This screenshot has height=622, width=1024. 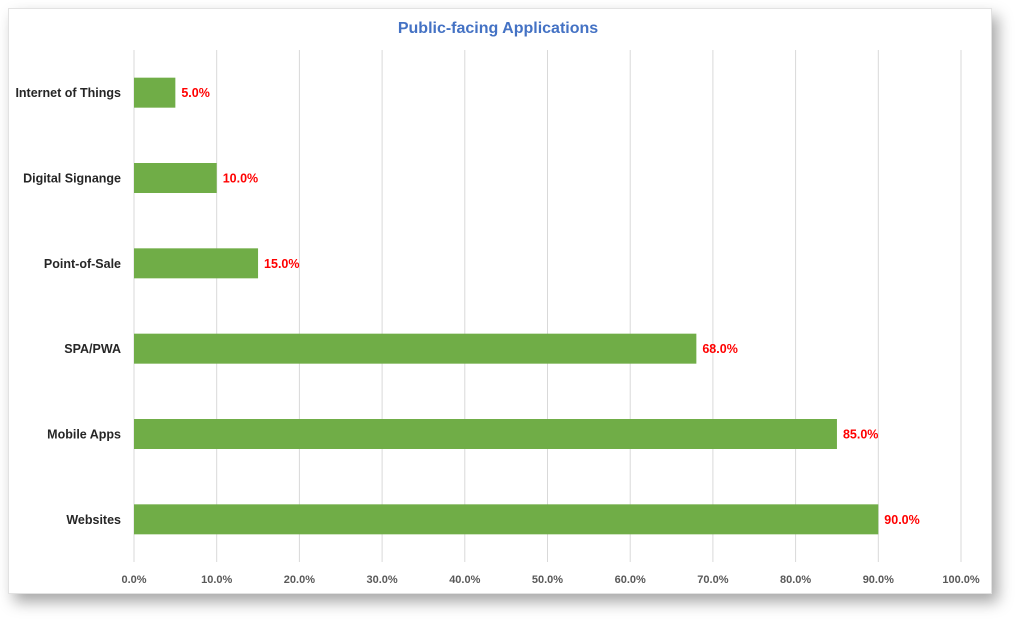 What do you see at coordinates (84, 435) in the screenshot?
I see `category-label: Mobile Apps` at bounding box center [84, 435].